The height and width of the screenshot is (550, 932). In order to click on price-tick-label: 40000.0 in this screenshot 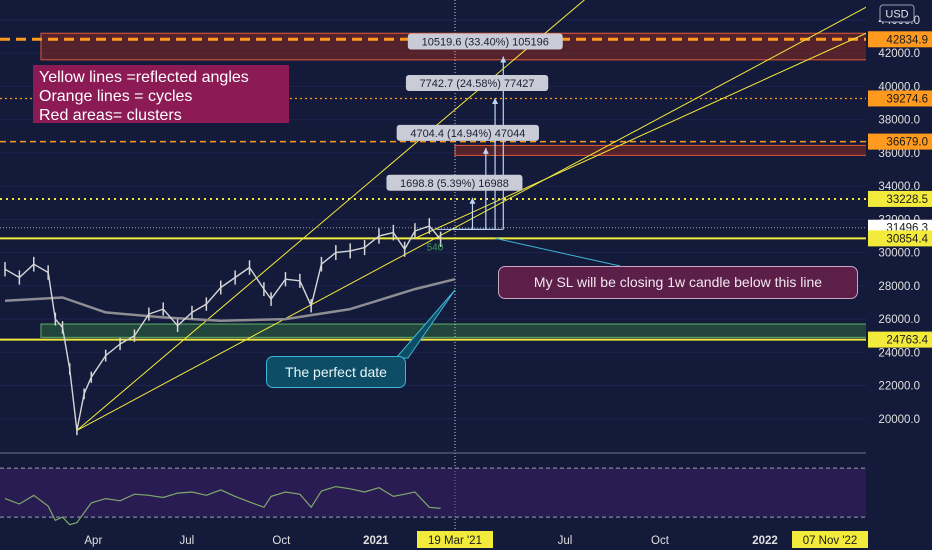, I will do `click(899, 87)`.